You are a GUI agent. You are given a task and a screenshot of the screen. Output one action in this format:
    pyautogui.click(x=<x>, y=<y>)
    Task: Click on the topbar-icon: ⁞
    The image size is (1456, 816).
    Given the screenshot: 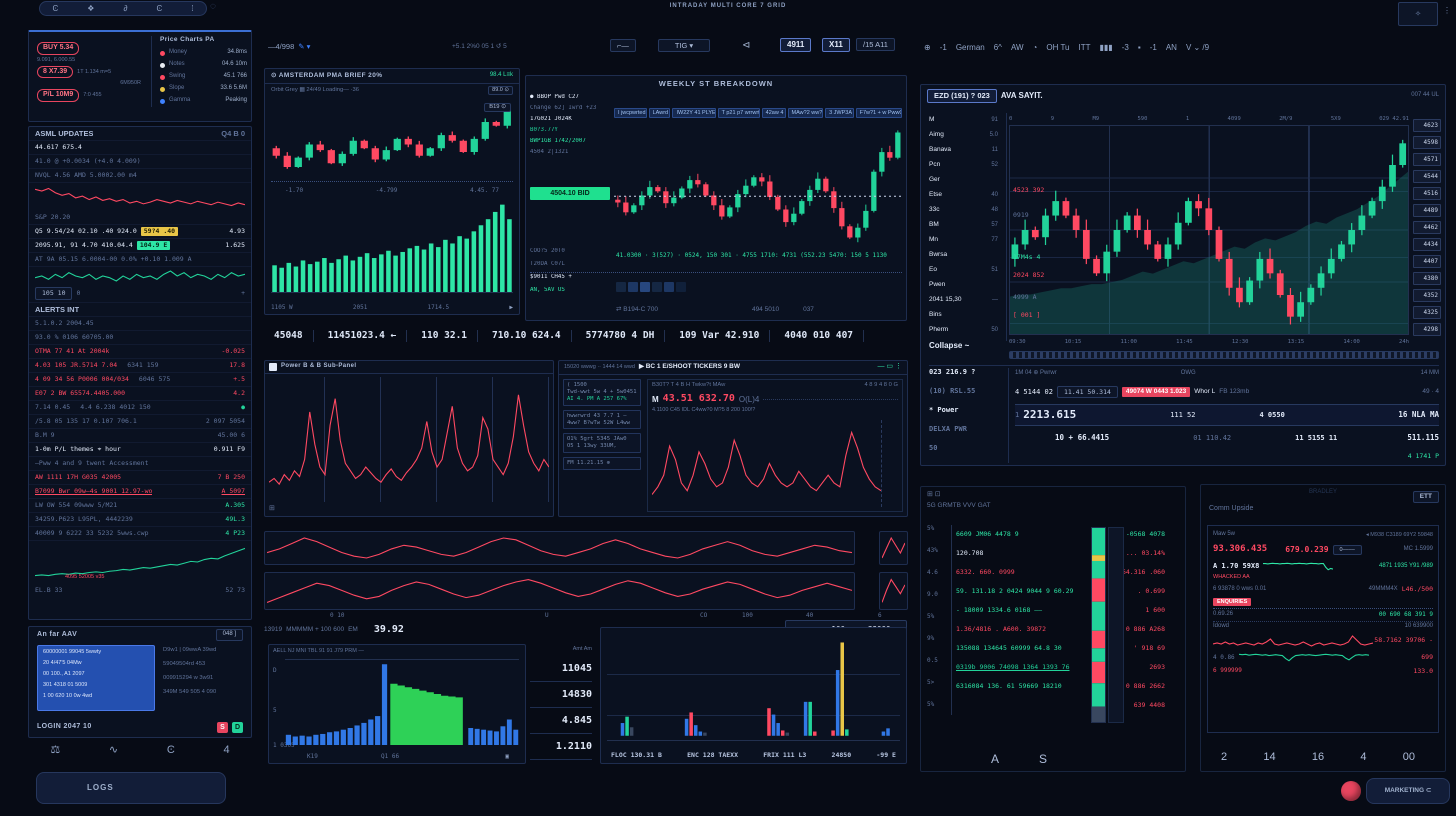 What is the action you would take?
    pyautogui.click(x=192, y=8)
    